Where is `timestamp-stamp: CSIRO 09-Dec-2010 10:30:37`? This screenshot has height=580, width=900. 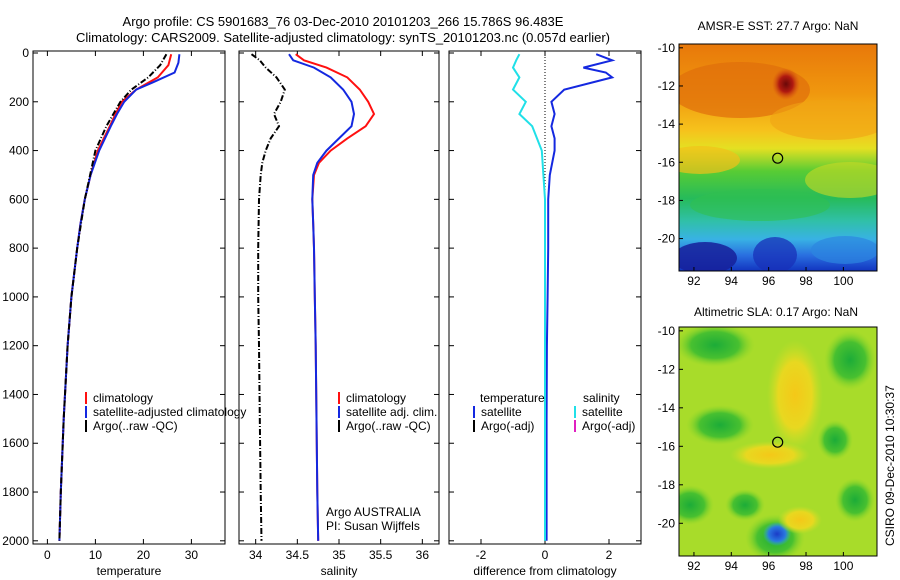 timestamp-stamp: CSIRO 09-Dec-2010 10:30:37 is located at coordinates (890, 465).